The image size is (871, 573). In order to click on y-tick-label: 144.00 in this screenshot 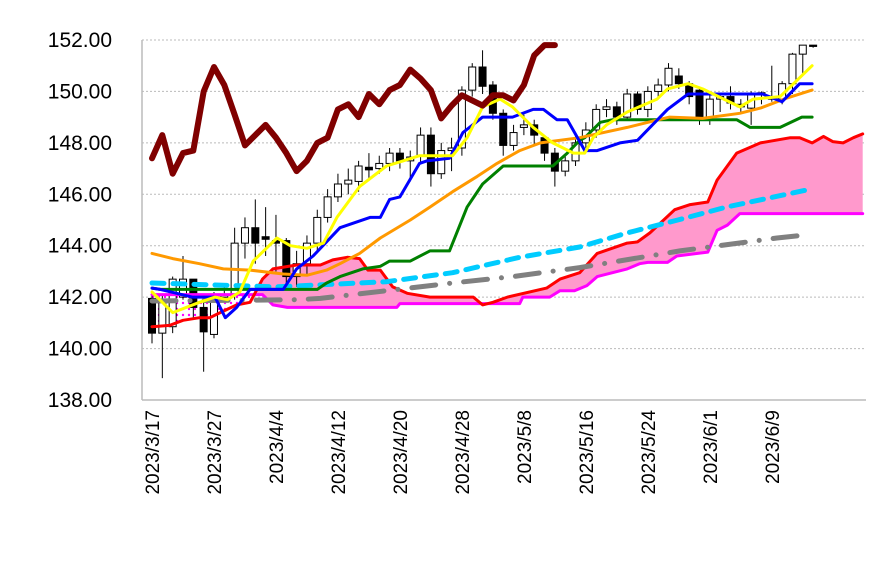, I will do `click(80, 246)`.